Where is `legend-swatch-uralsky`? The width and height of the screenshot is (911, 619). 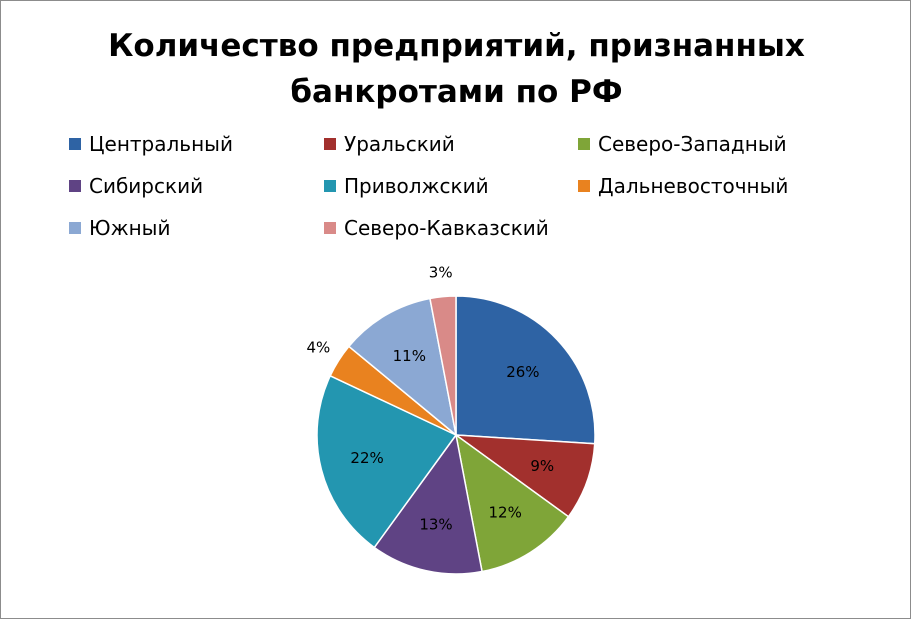 legend-swatch-uralsky is located at coordinates (330, 144).